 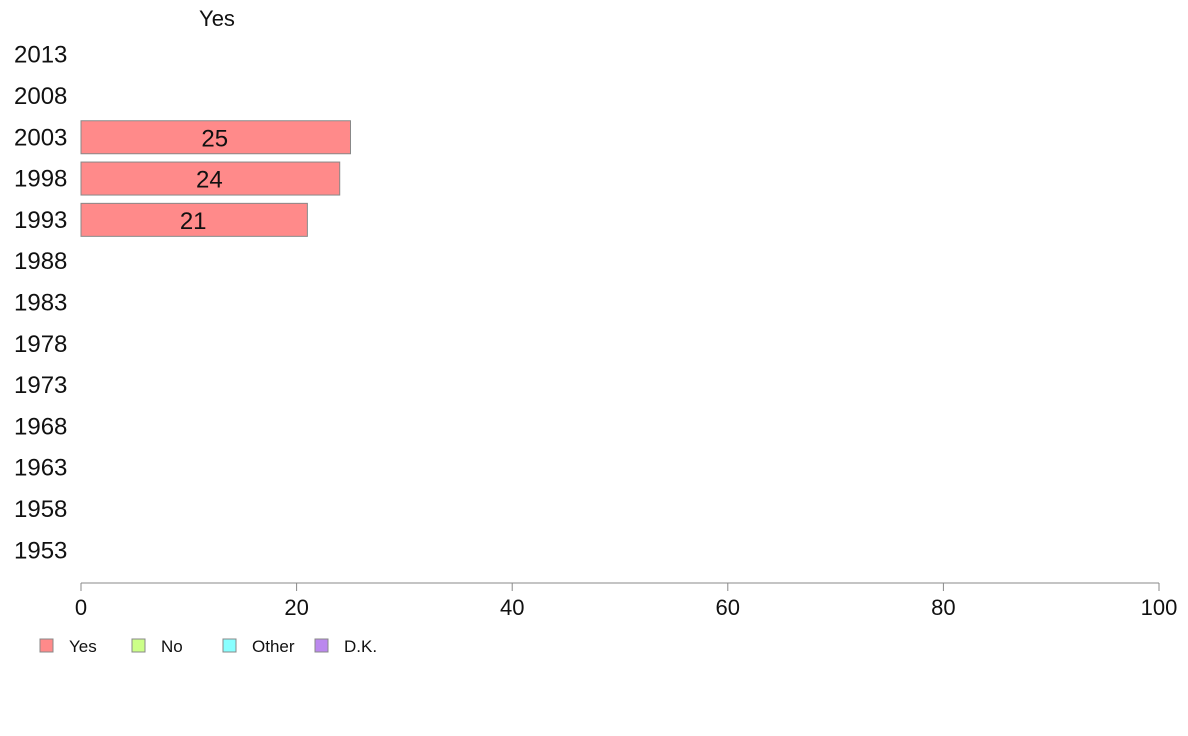 I want to click on x-tick-label: 20, so click(x=296, y=607).